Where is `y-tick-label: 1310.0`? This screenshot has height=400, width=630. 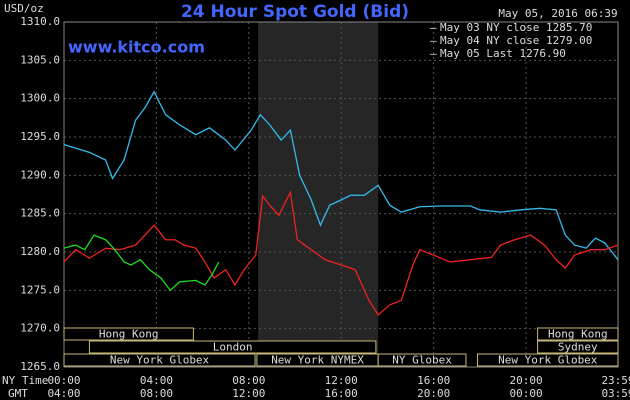 y-tick-label: 1310.0 is located at coordinates (40, 21).